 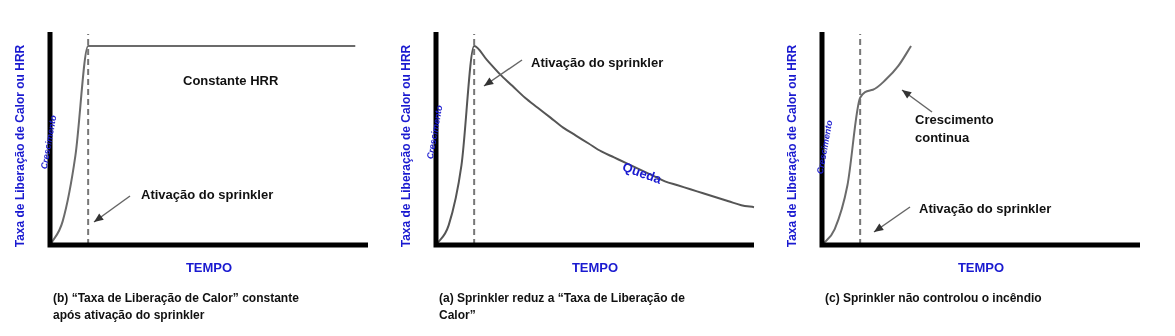 What do you see at coordinates (562, 307) in the screenshot?
I see `text: (a) Sprinkler reduz a “Taxa de Liberação de Calor”` at bounding box center [562, 307].